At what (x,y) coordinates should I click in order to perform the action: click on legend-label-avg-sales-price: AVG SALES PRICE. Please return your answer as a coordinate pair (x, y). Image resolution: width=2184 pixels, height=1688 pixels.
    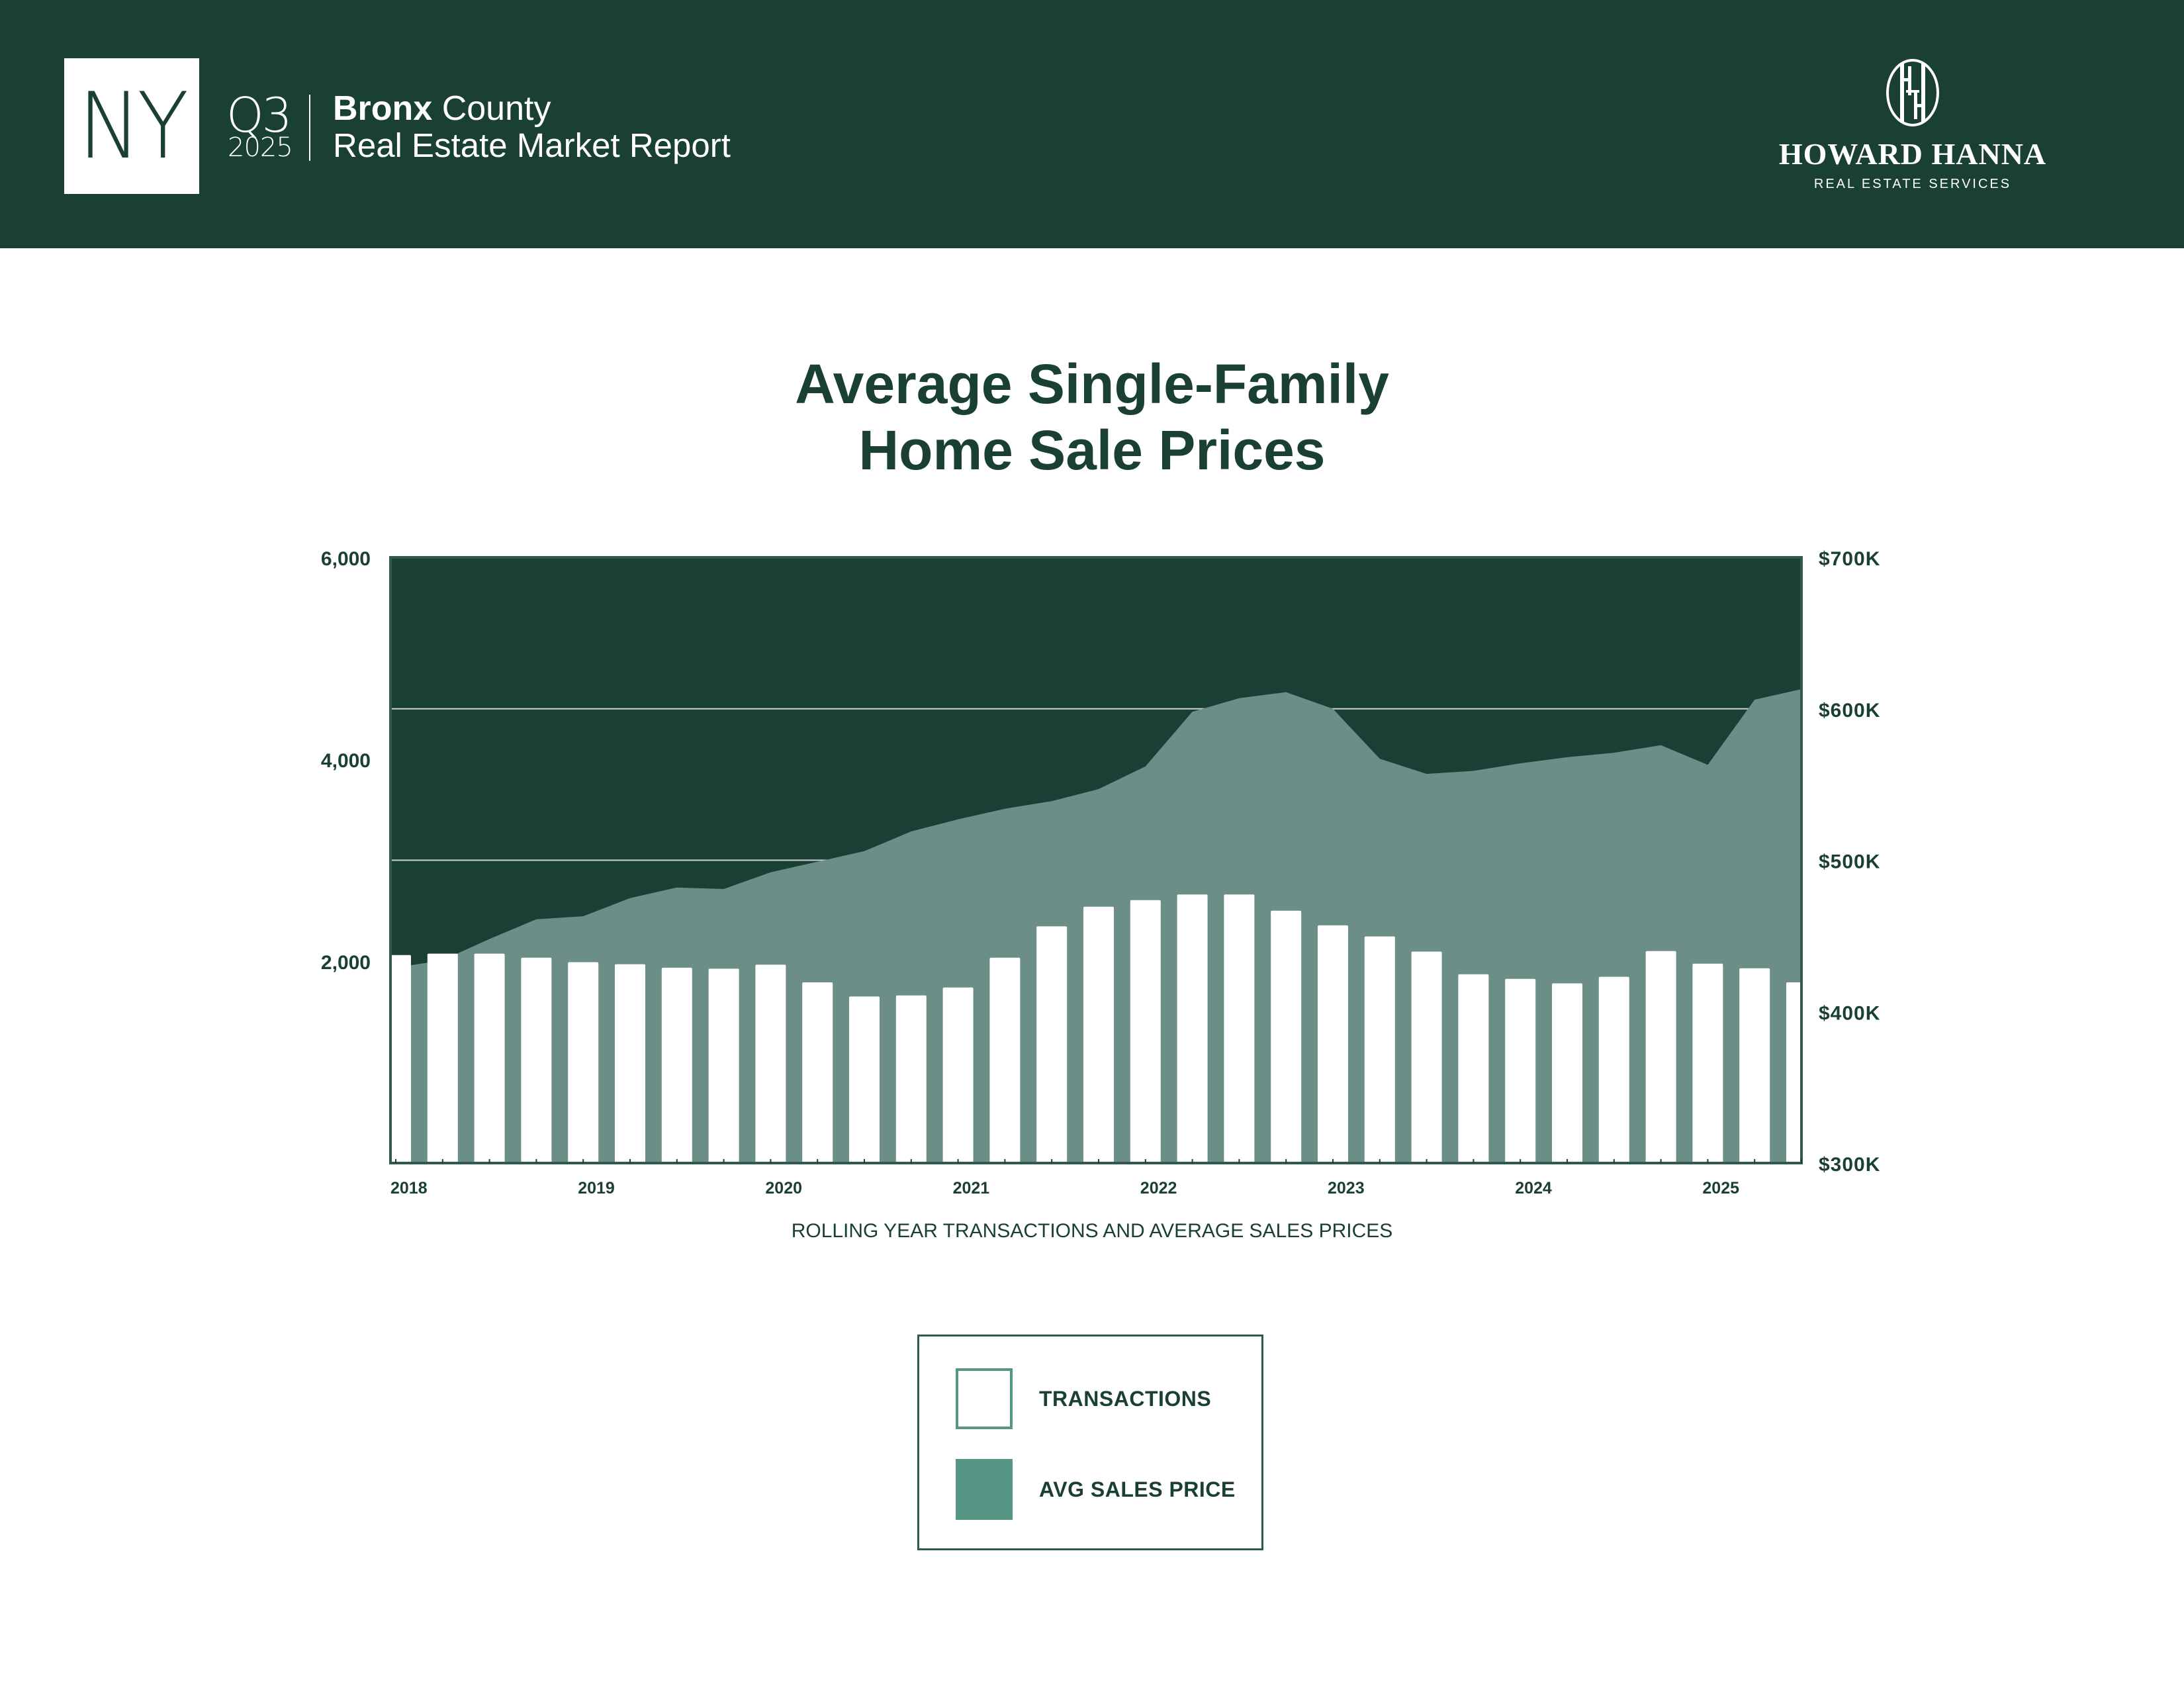
    Looking at the image, I should click on (1137, 1489).